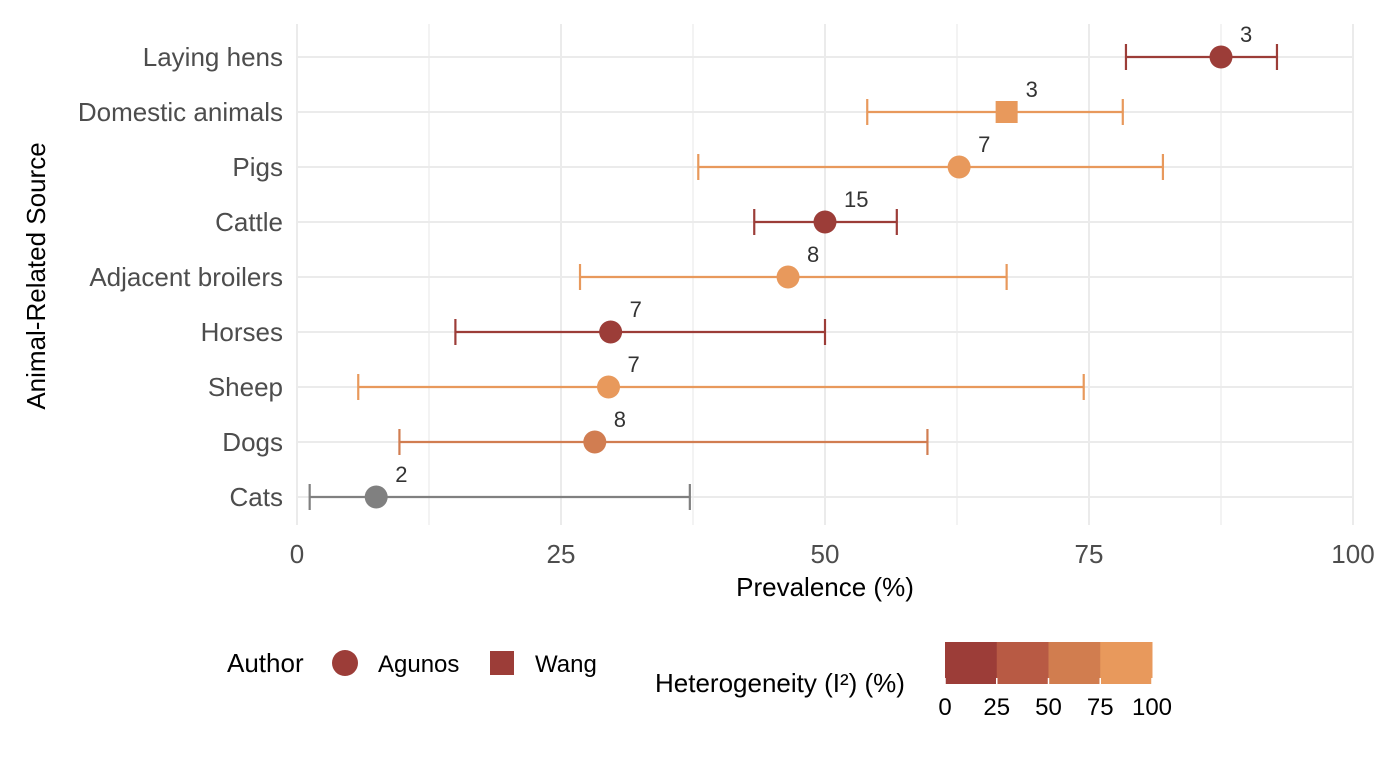 This screenshot has height=758, width=1378. What do you see at coordinates (242, 332) in the screenshot?
I see `y-tick-label: Horses` at bounding box center [242, 332].